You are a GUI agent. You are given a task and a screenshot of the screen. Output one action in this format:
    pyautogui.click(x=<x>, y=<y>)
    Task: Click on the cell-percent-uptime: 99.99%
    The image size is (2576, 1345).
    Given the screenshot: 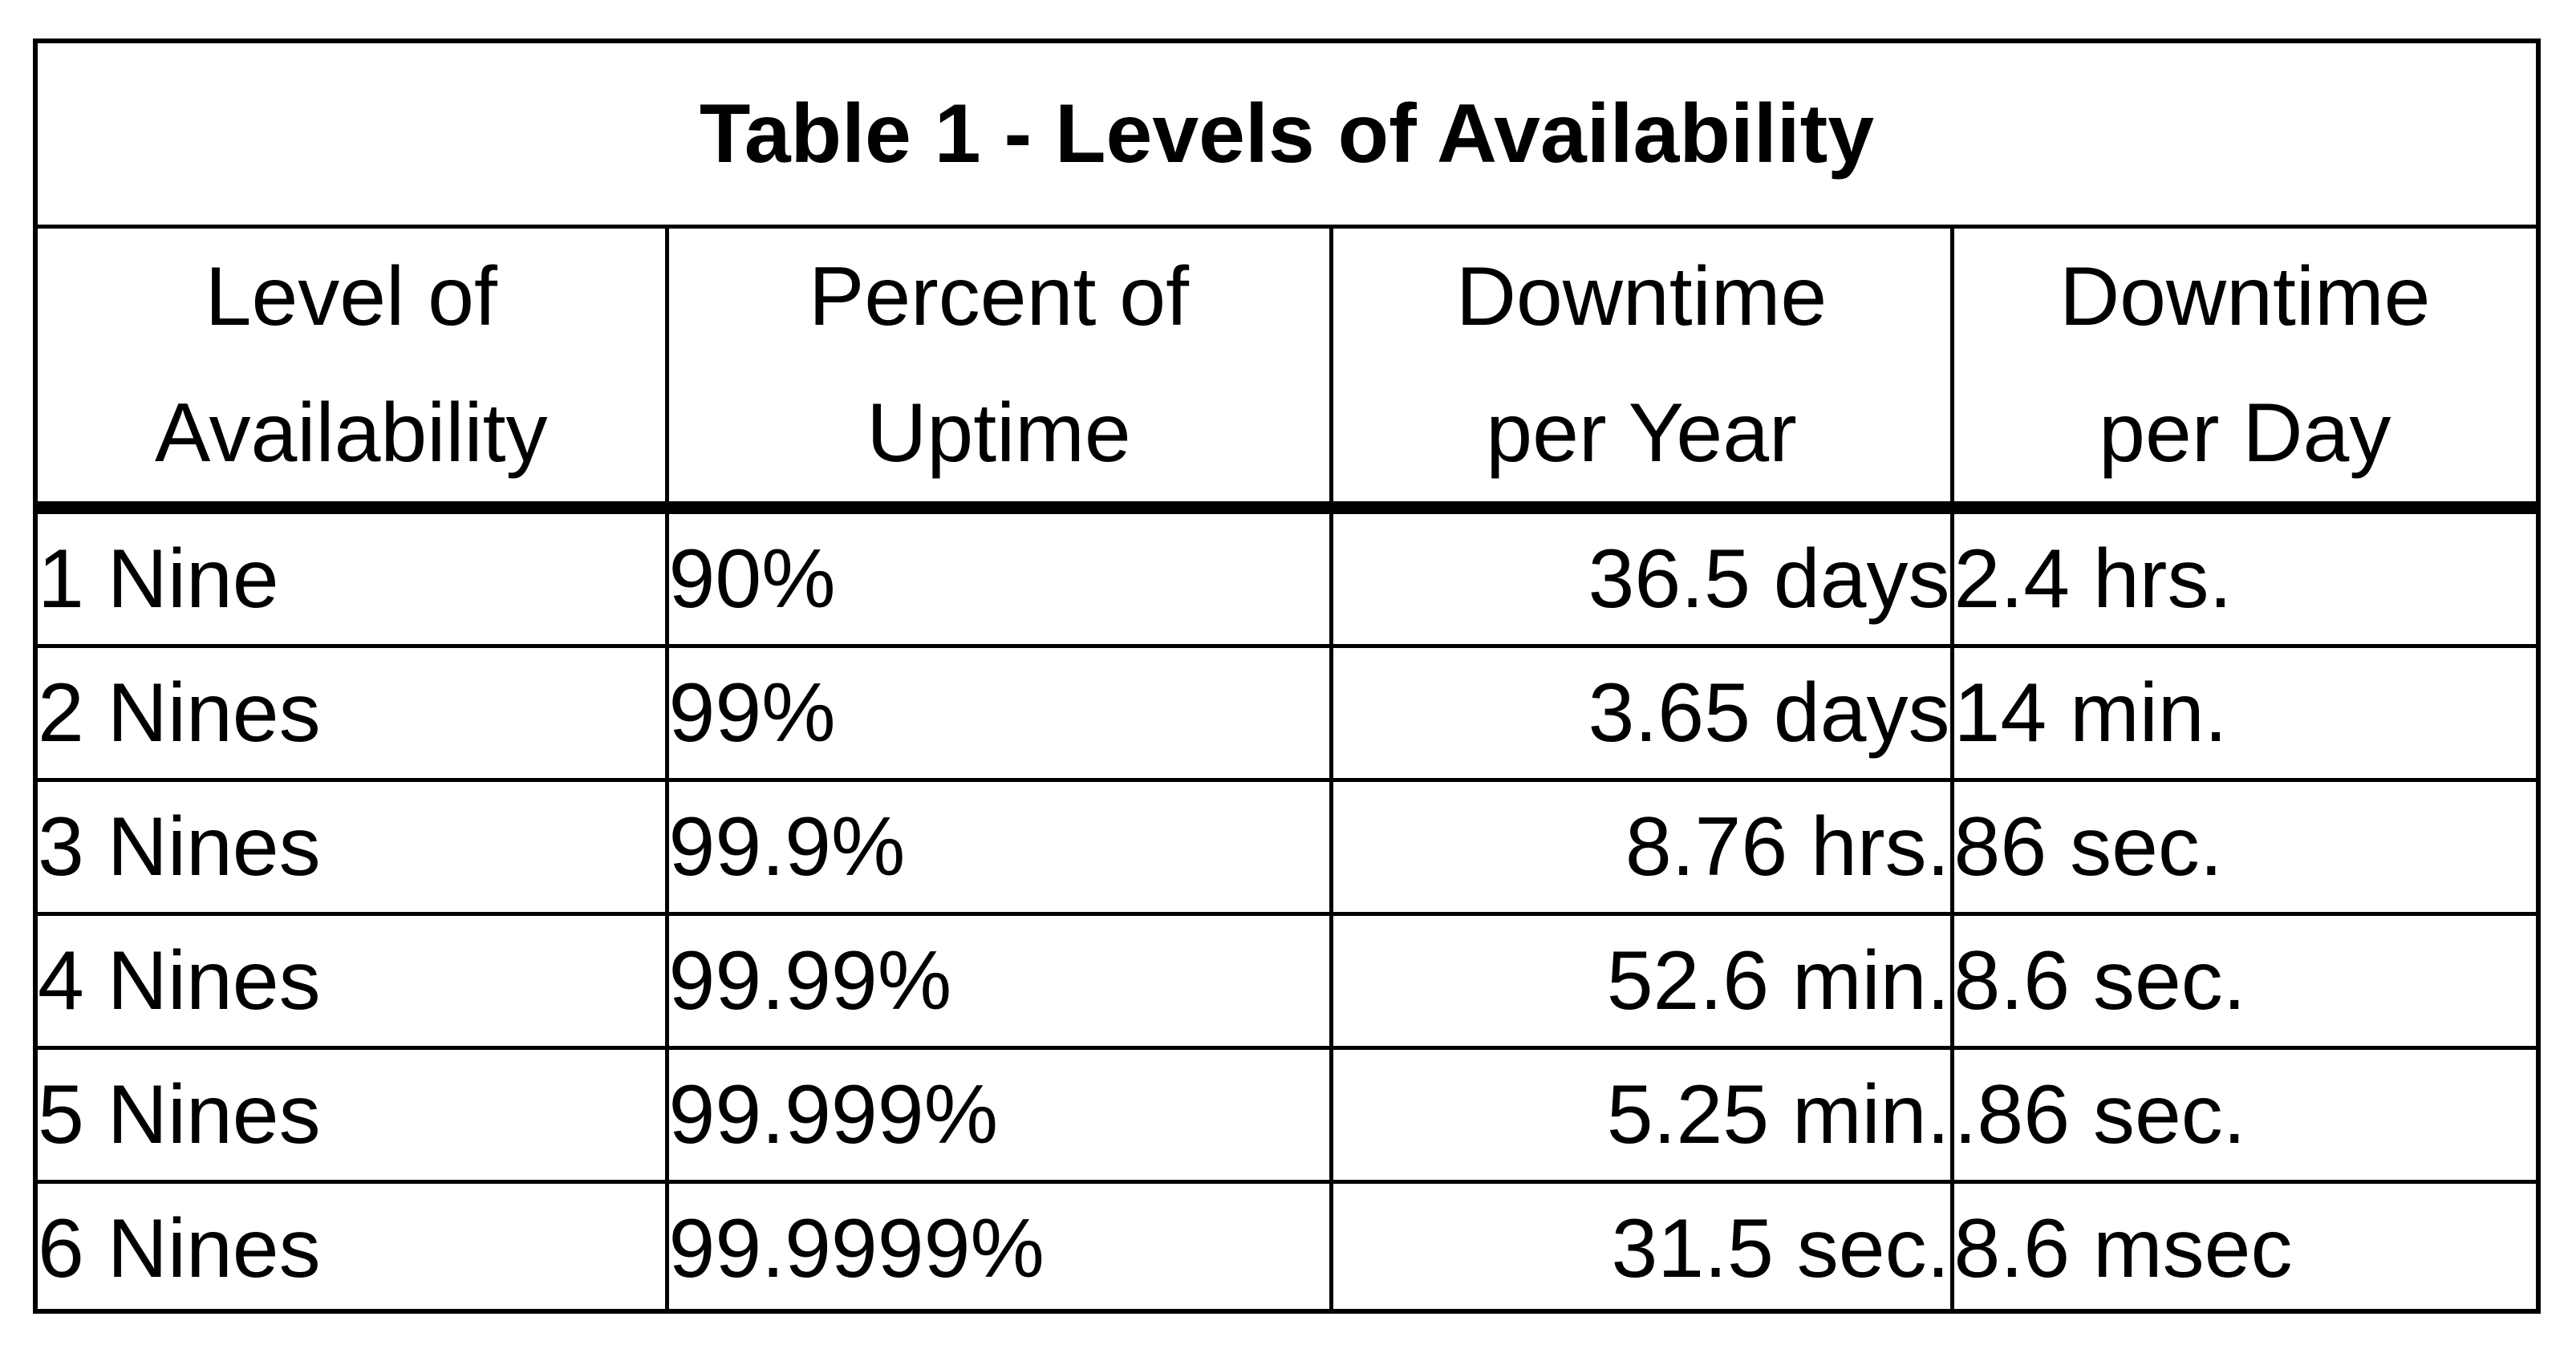 What is the action you would take?
    pyautogui.click(x=1000, y=982)
    